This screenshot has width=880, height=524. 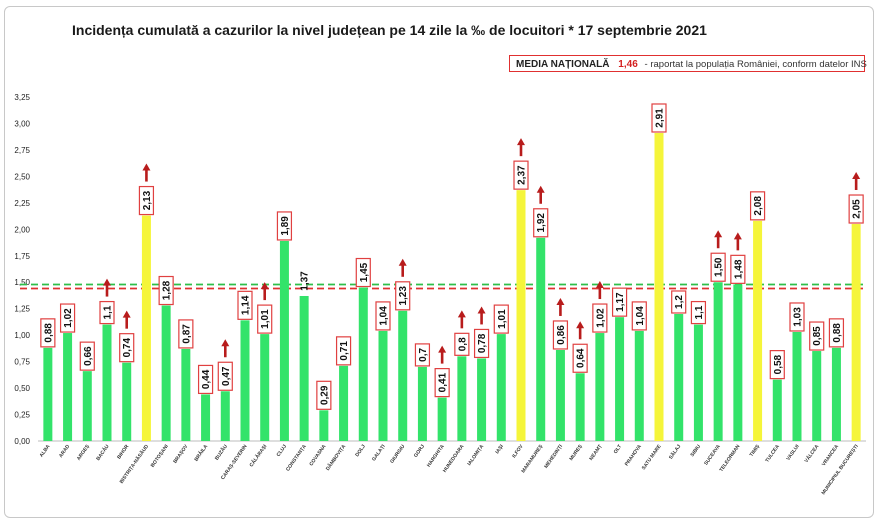 I want to click on category-label: IALOMIȚA, so click(x=475, y=455).